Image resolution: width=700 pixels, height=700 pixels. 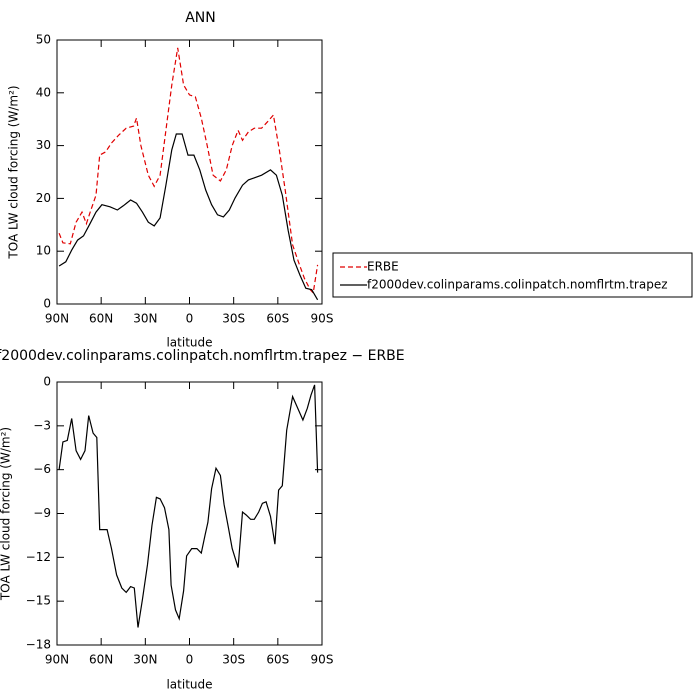 What do you see at coordinates (43, 198) in the screenshot?
I see `y-tick-label: 20` at bounding box center [43, 198].